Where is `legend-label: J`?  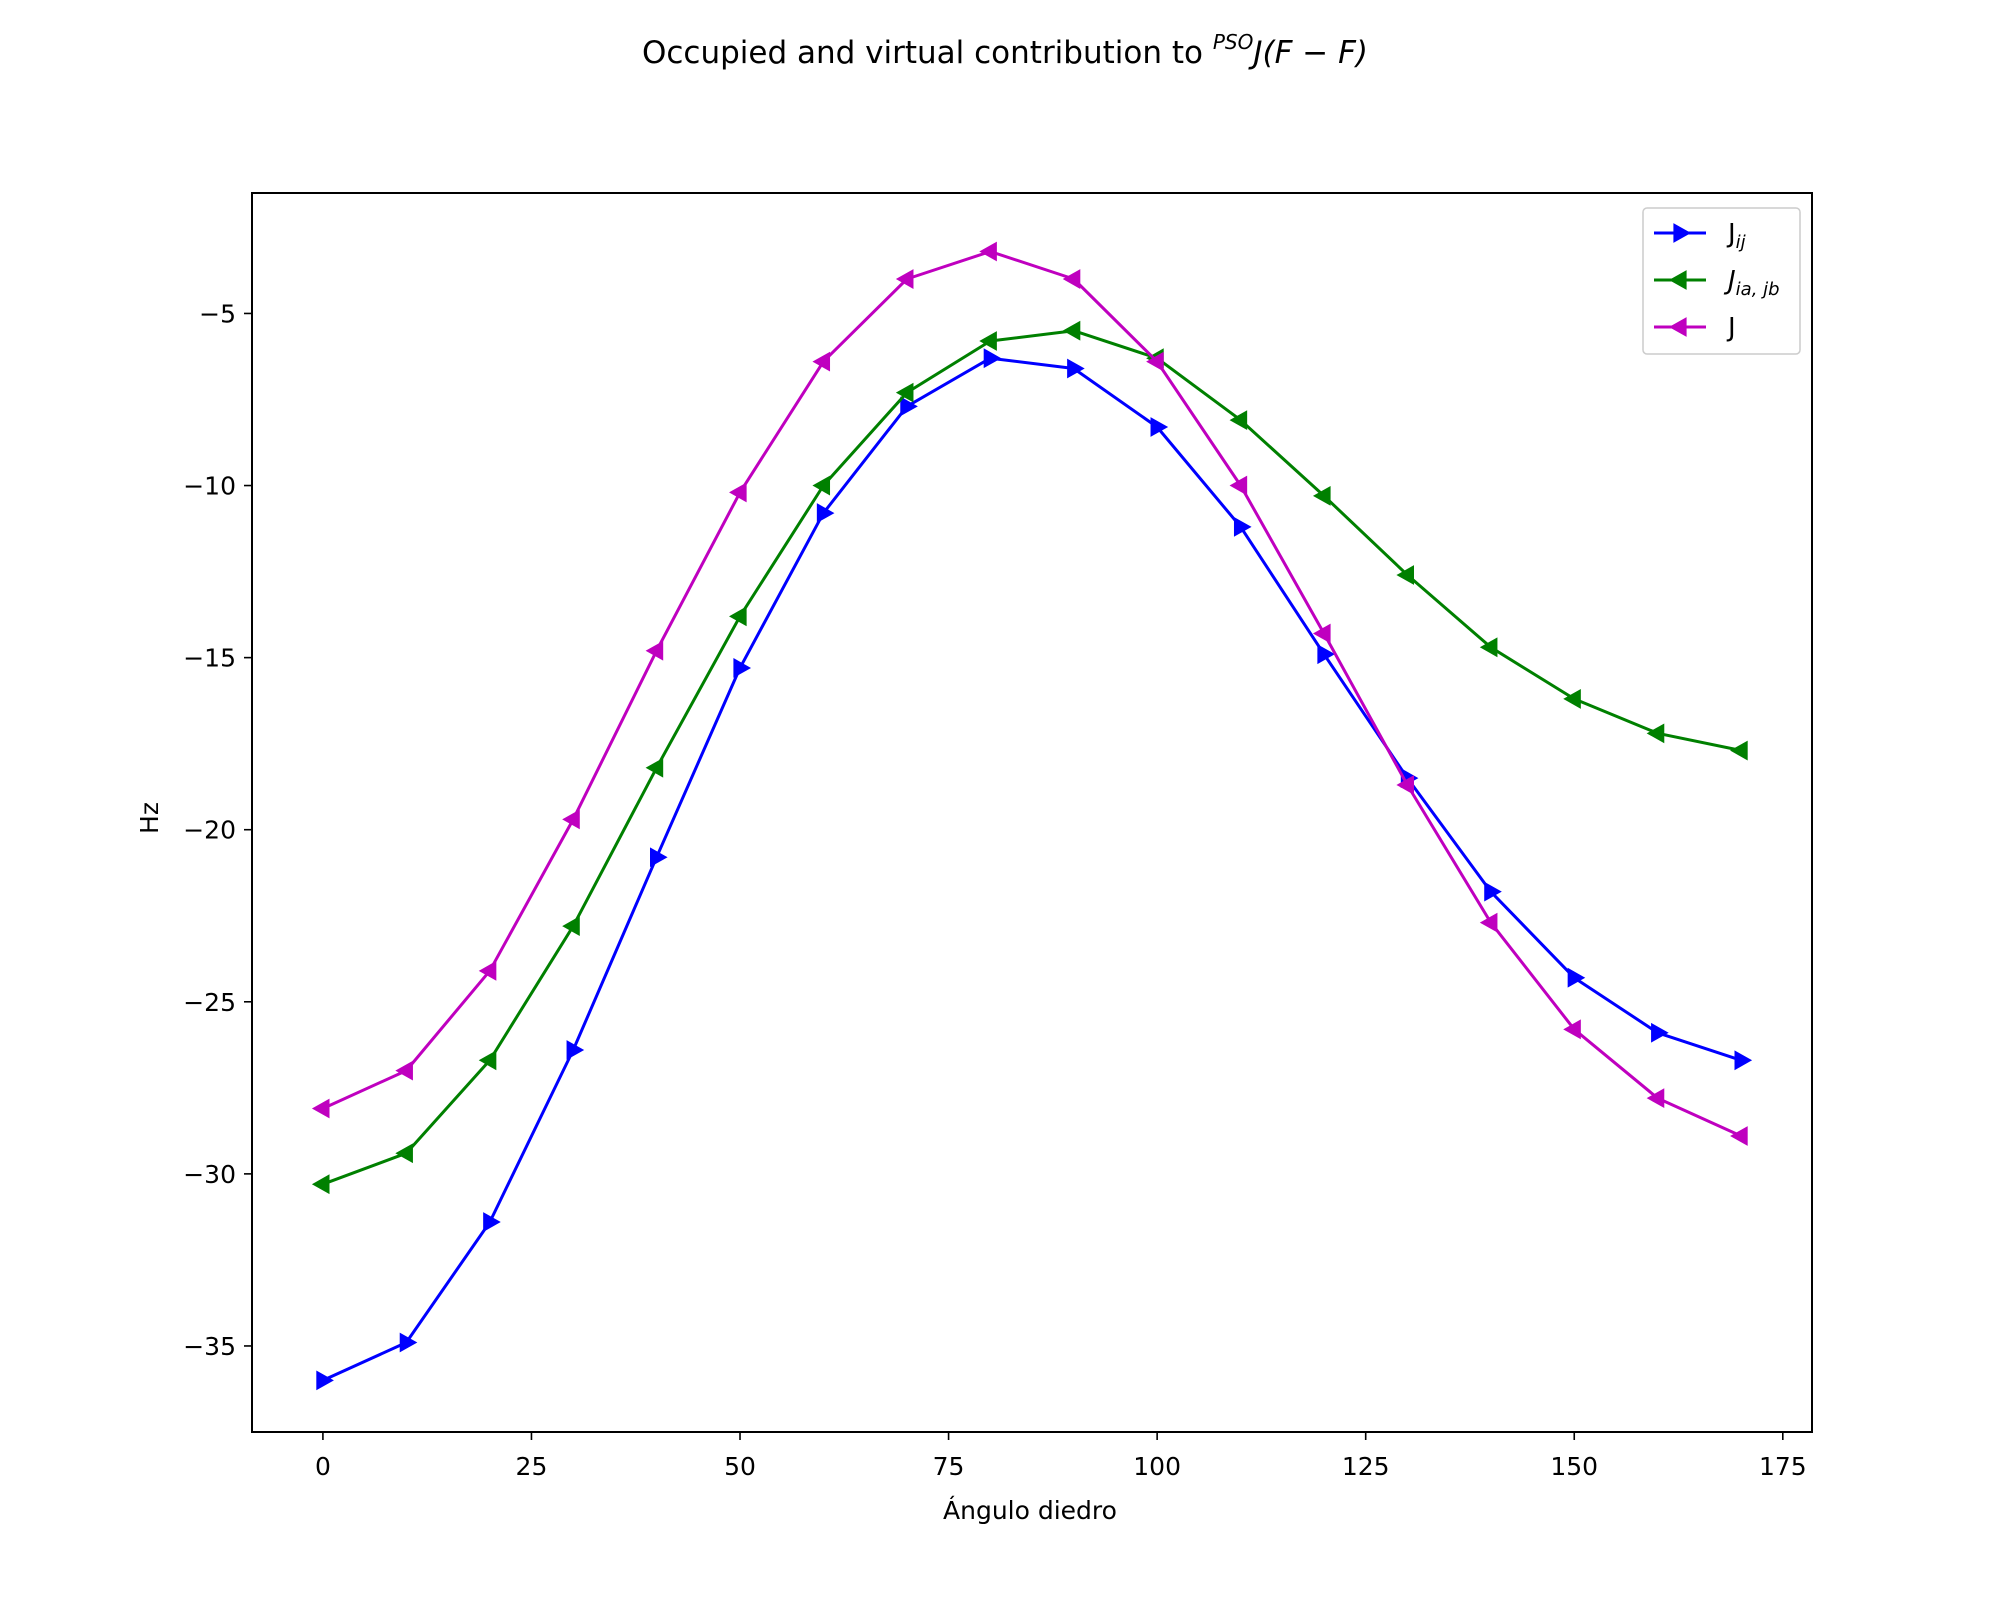 legend-label: J is located at coordinates (1731, 328).